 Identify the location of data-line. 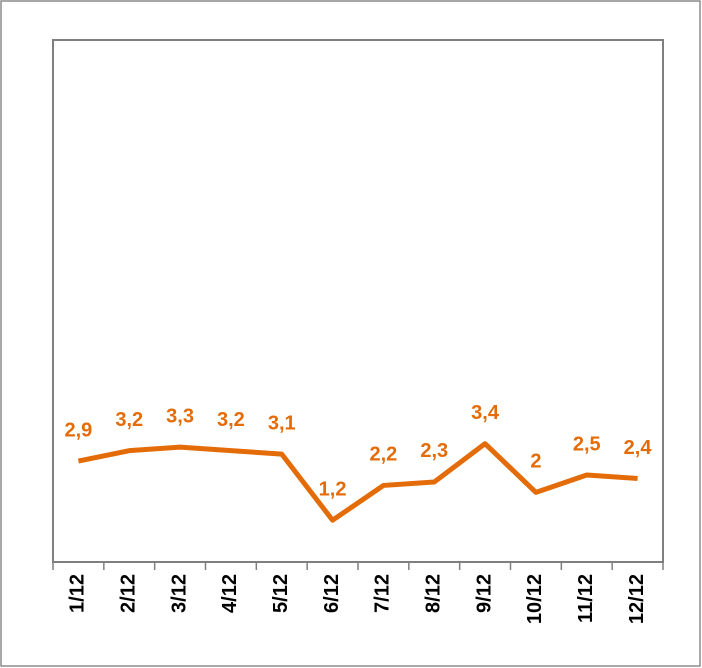
(357, 482).